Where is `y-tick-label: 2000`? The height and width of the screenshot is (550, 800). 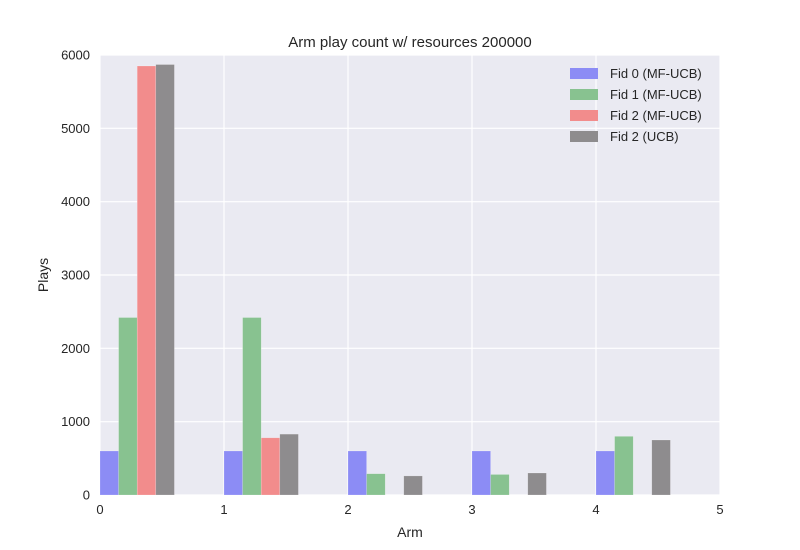 y-tick-label: 2000 is located at coordinates (75, 348).